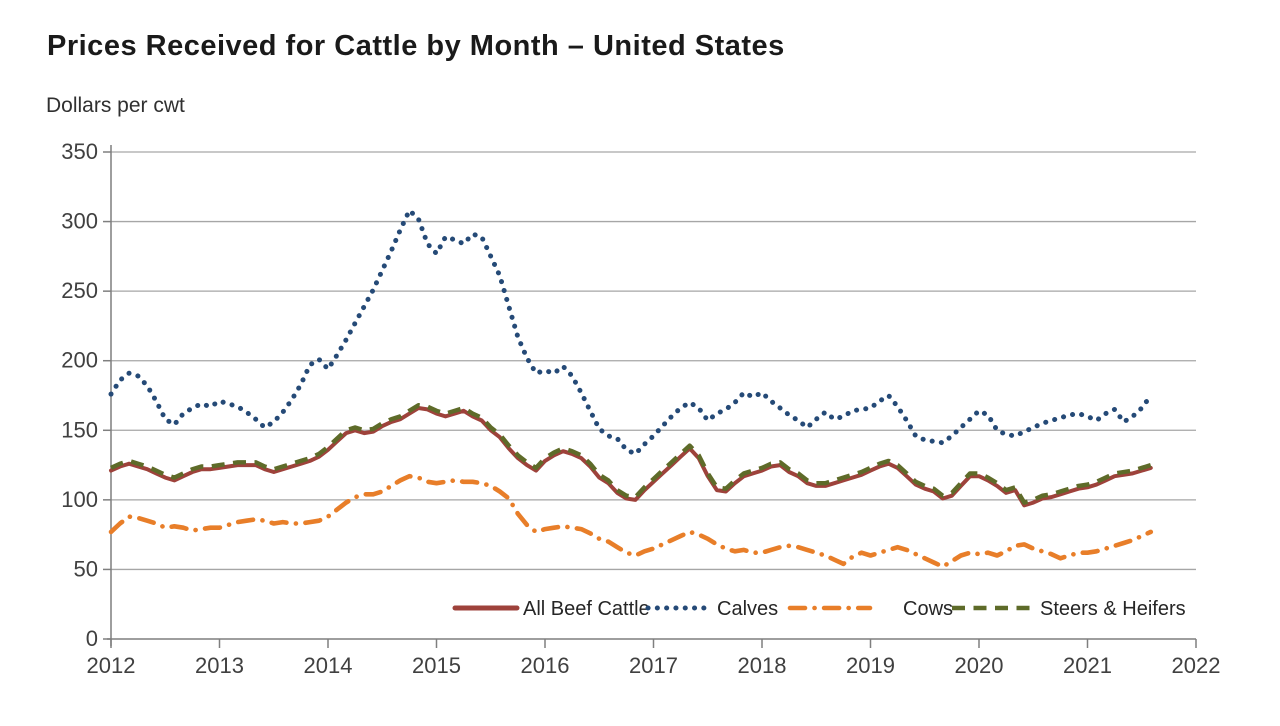 The height and width of the screenshot is (726, 1280). I want to click on y-tick-label-50: 50, so click(86, 568).